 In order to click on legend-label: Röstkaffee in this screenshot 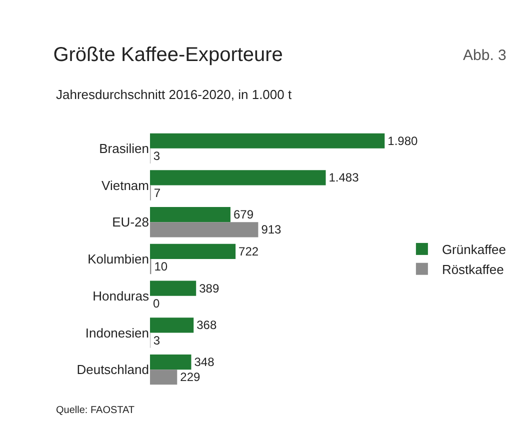, I will do `click(473, 269)`.